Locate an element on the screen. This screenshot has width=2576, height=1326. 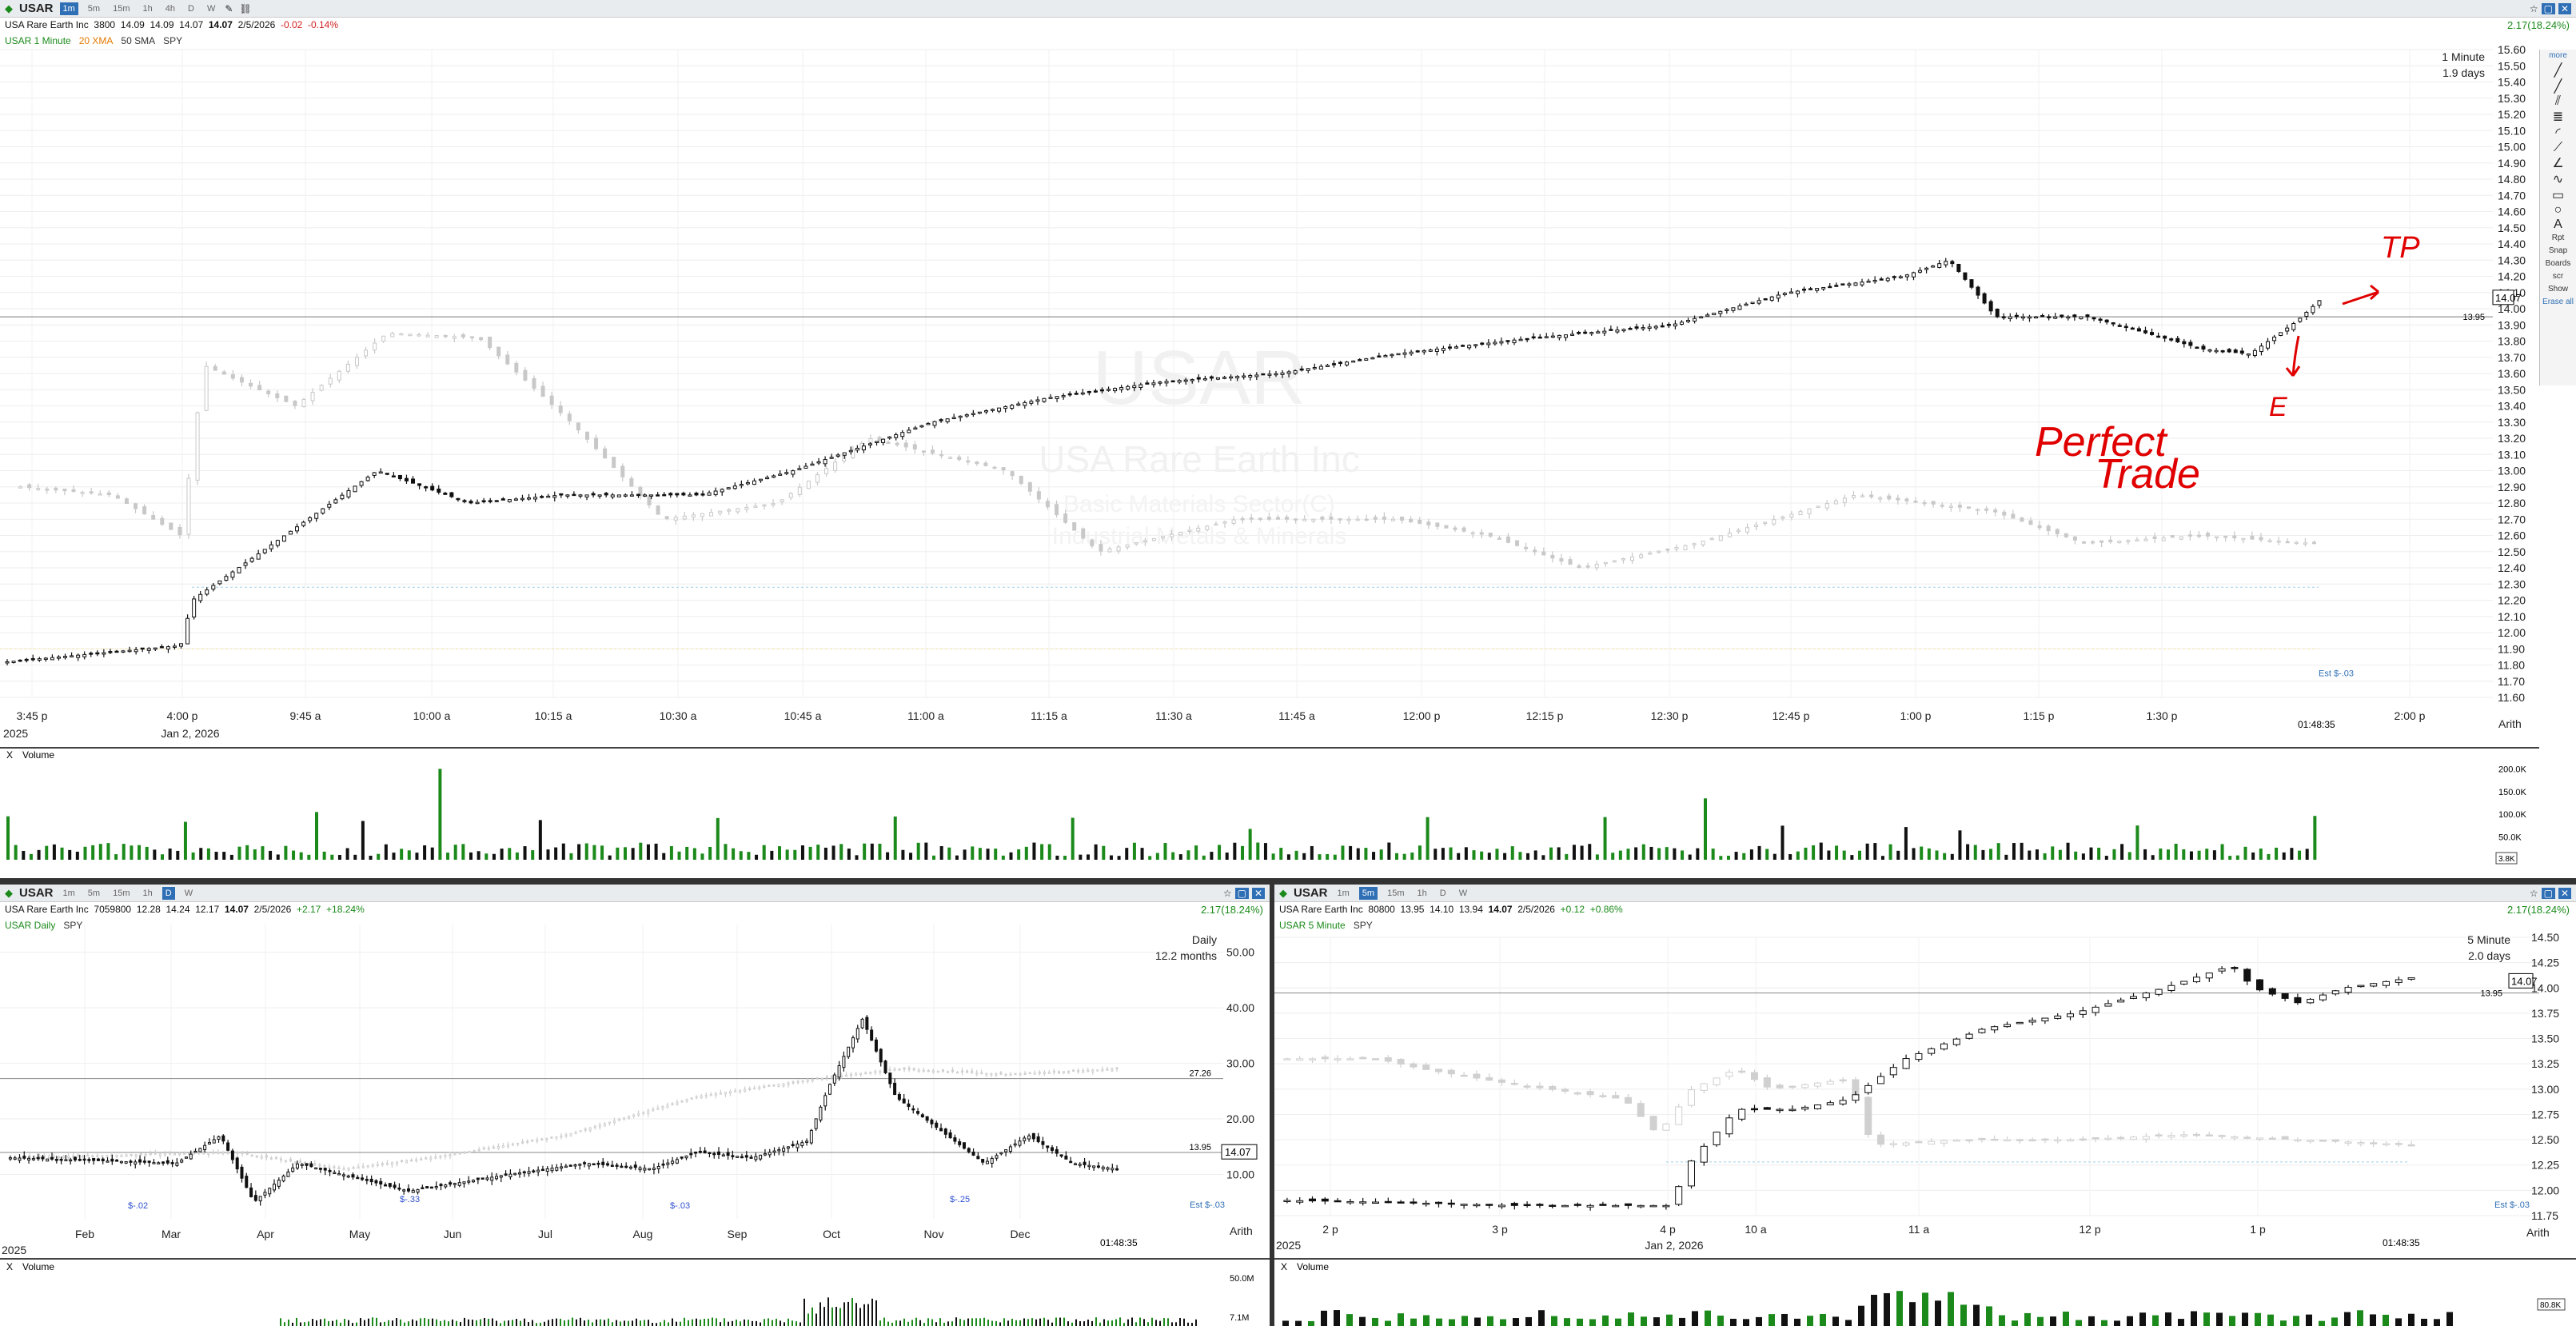
toolbar-text-icon: A is located at coordinates (2558, 224).